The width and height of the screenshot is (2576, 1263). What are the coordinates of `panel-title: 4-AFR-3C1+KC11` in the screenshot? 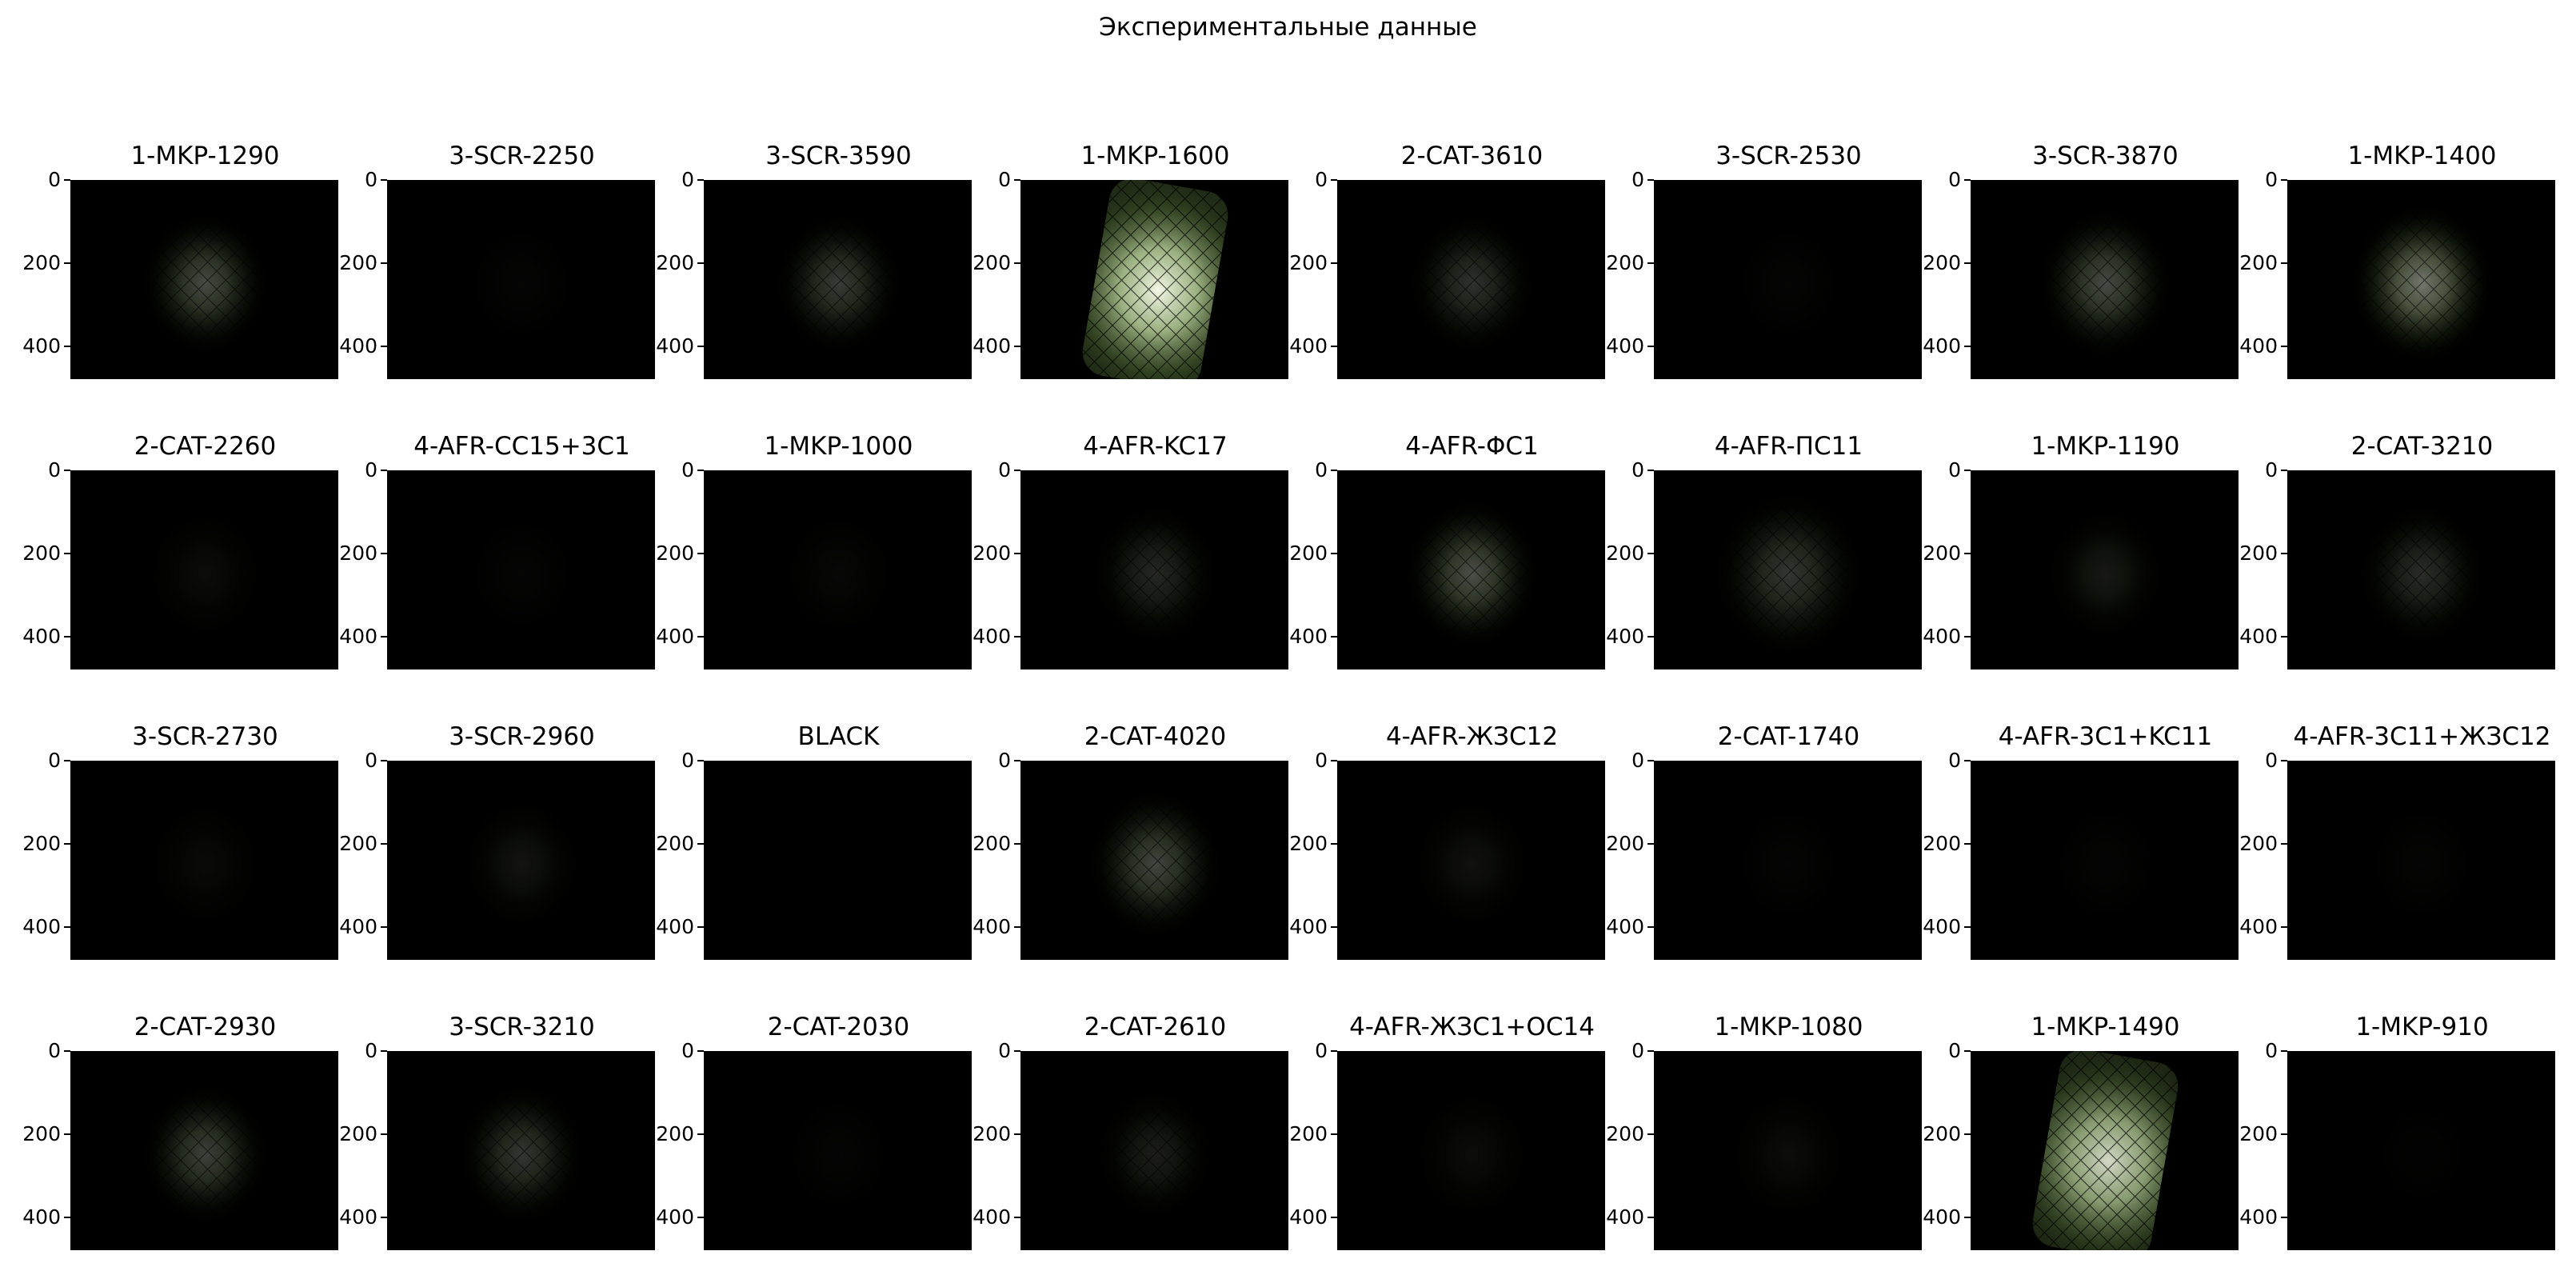 It's located at (2106, 736).